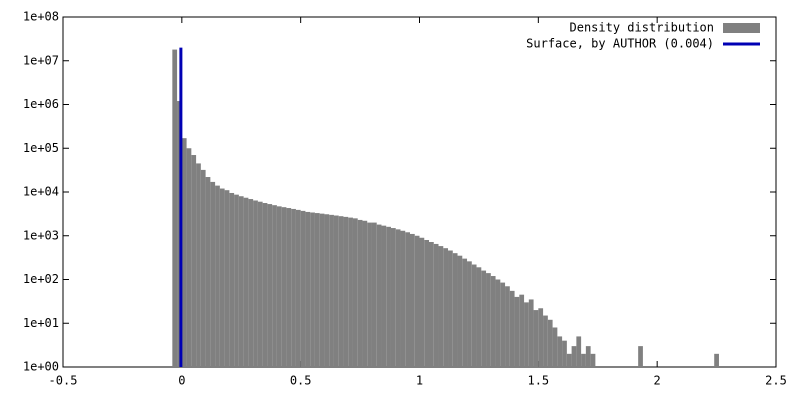 Image resolution: width=800 pixels, height=400 pixels. What do you see at coordinates (41, 323) in the screenshot?
I see `y-tick-label: 1e+01` at bounding box center [41, 323].